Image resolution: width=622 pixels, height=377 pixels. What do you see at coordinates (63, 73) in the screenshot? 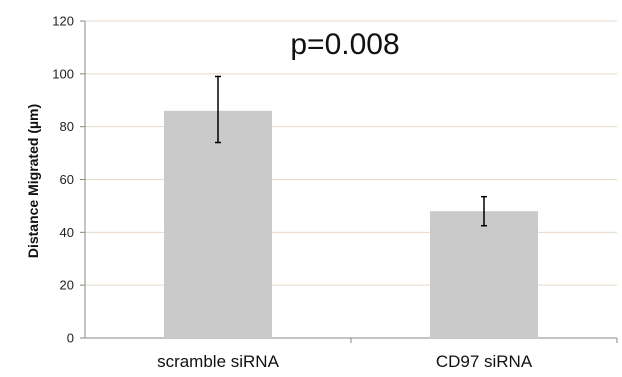
I see `y-tick-label: 100` at bounding box center [63, 73].